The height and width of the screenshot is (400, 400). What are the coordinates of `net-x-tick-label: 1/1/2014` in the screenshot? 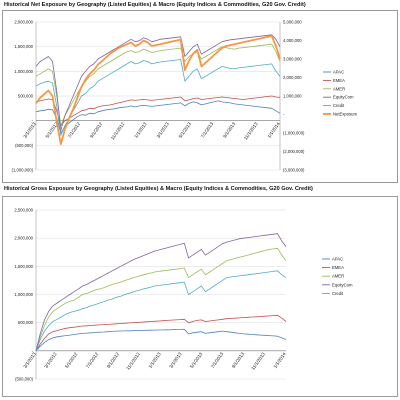 It's located at (273, 130).